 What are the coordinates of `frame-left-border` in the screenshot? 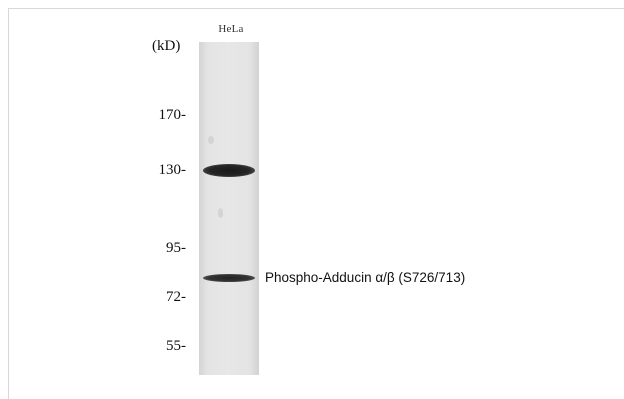 It's located at (8, 203).